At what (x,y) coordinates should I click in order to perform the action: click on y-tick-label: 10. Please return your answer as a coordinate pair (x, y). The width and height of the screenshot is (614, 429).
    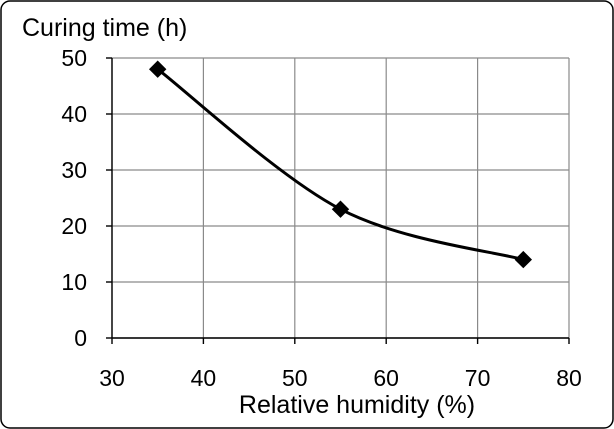
    Looking at the image, I should click on (74, 282).